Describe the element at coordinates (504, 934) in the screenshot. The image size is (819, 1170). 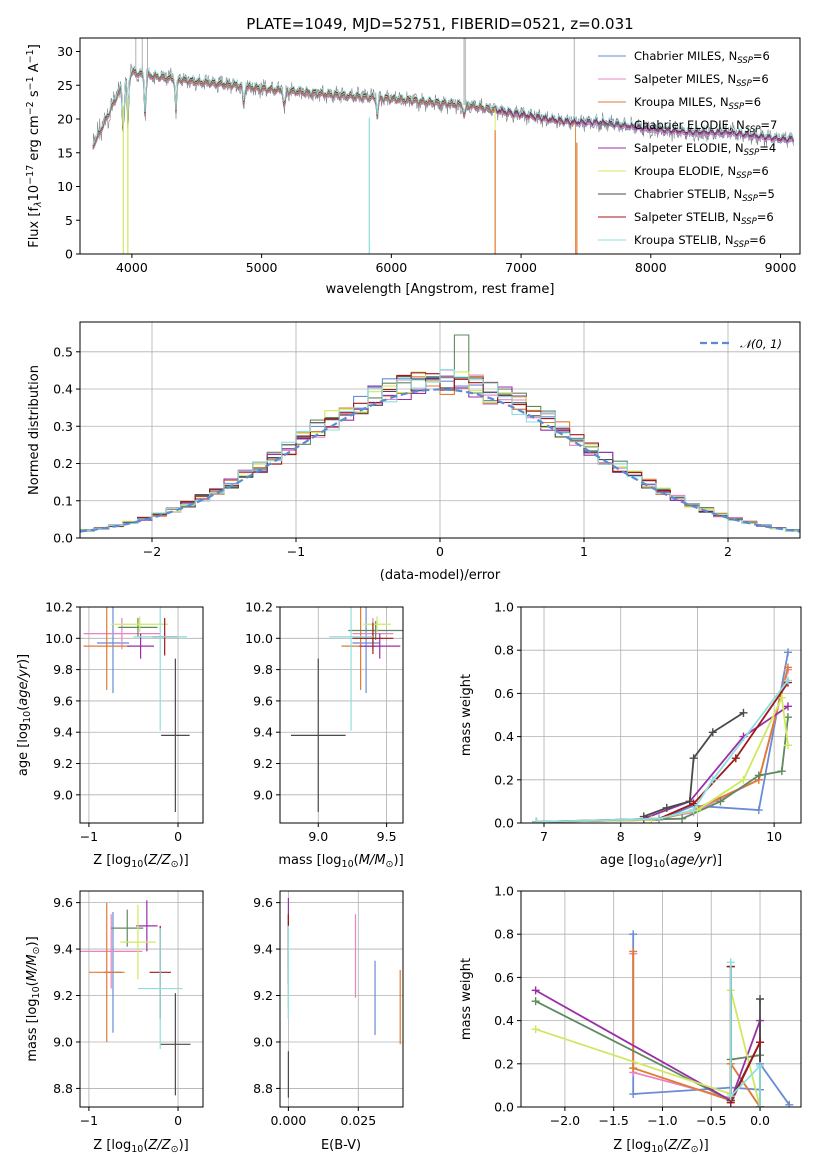
I see `y-tick-label: 0.8` at that location.